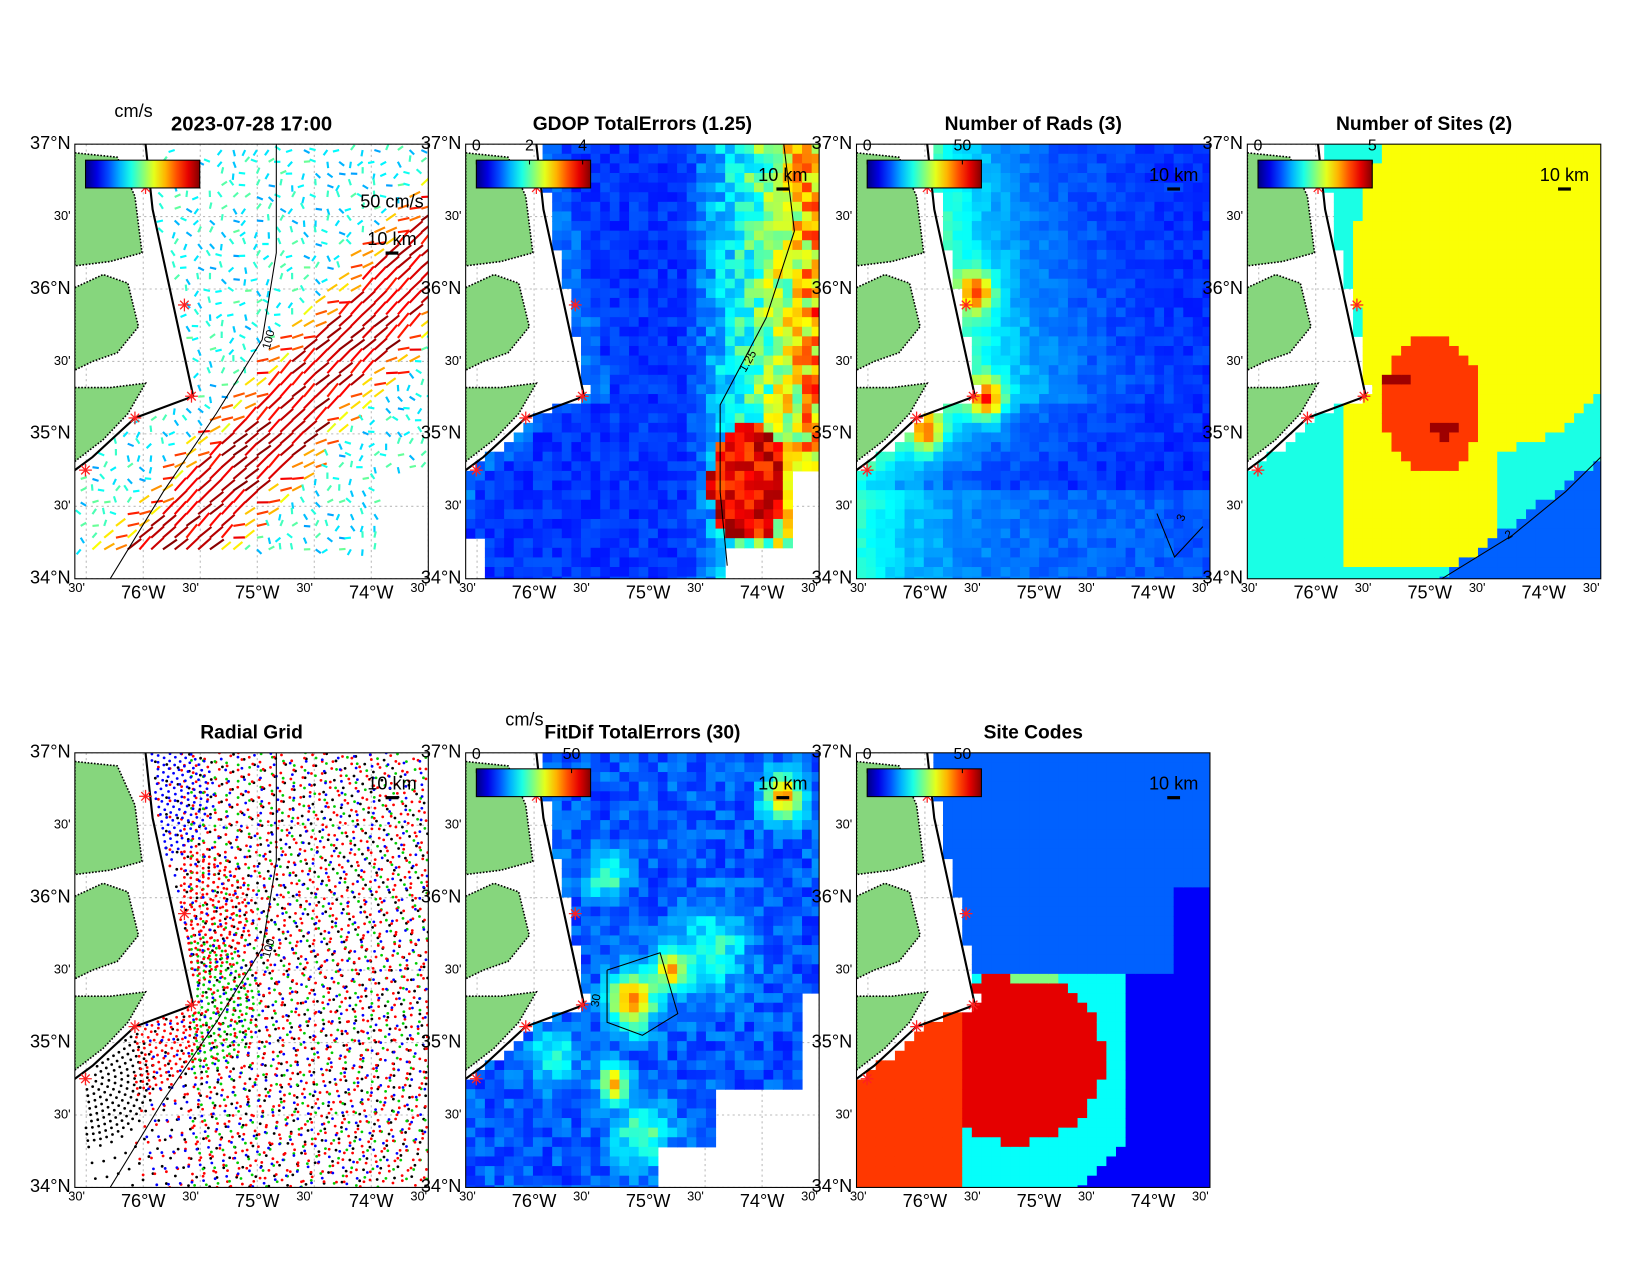  What do you see at coordinates (453, 215) in the screenshot?
I see `y-tick-label: 30'` at bounding box center [453, 215].